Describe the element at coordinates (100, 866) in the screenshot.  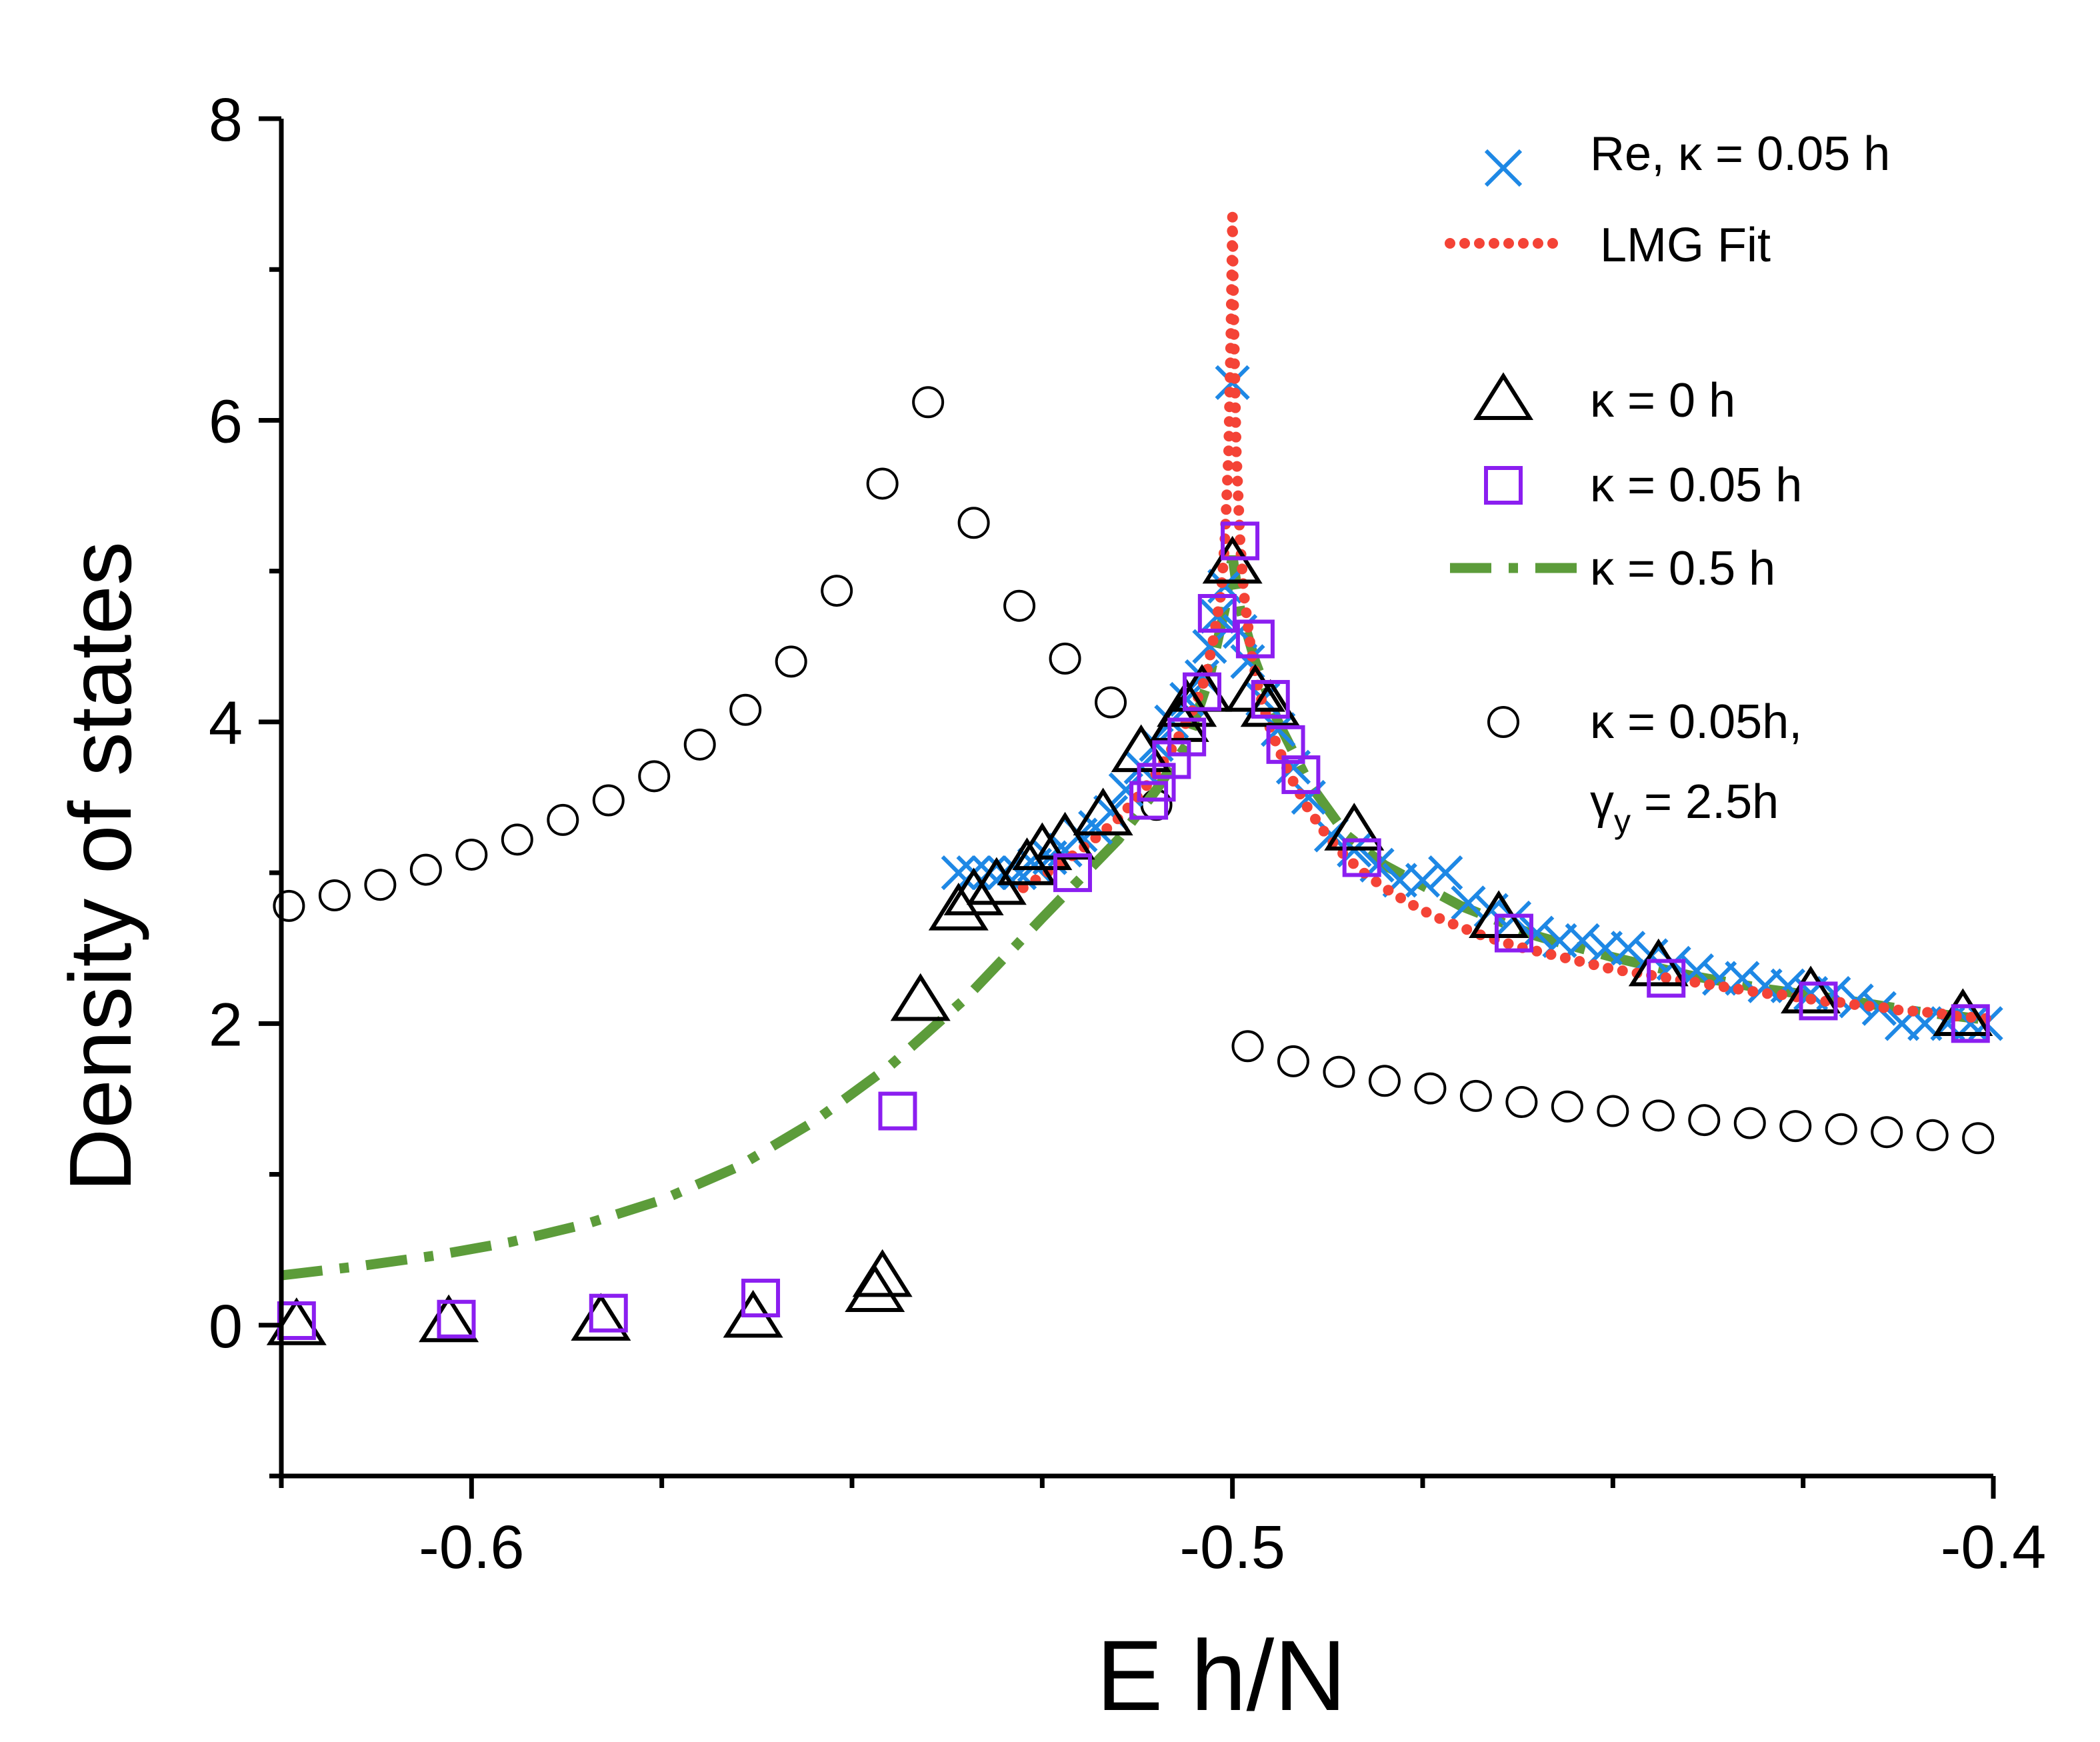
I see `y-axis-title: Density of states` at that location.